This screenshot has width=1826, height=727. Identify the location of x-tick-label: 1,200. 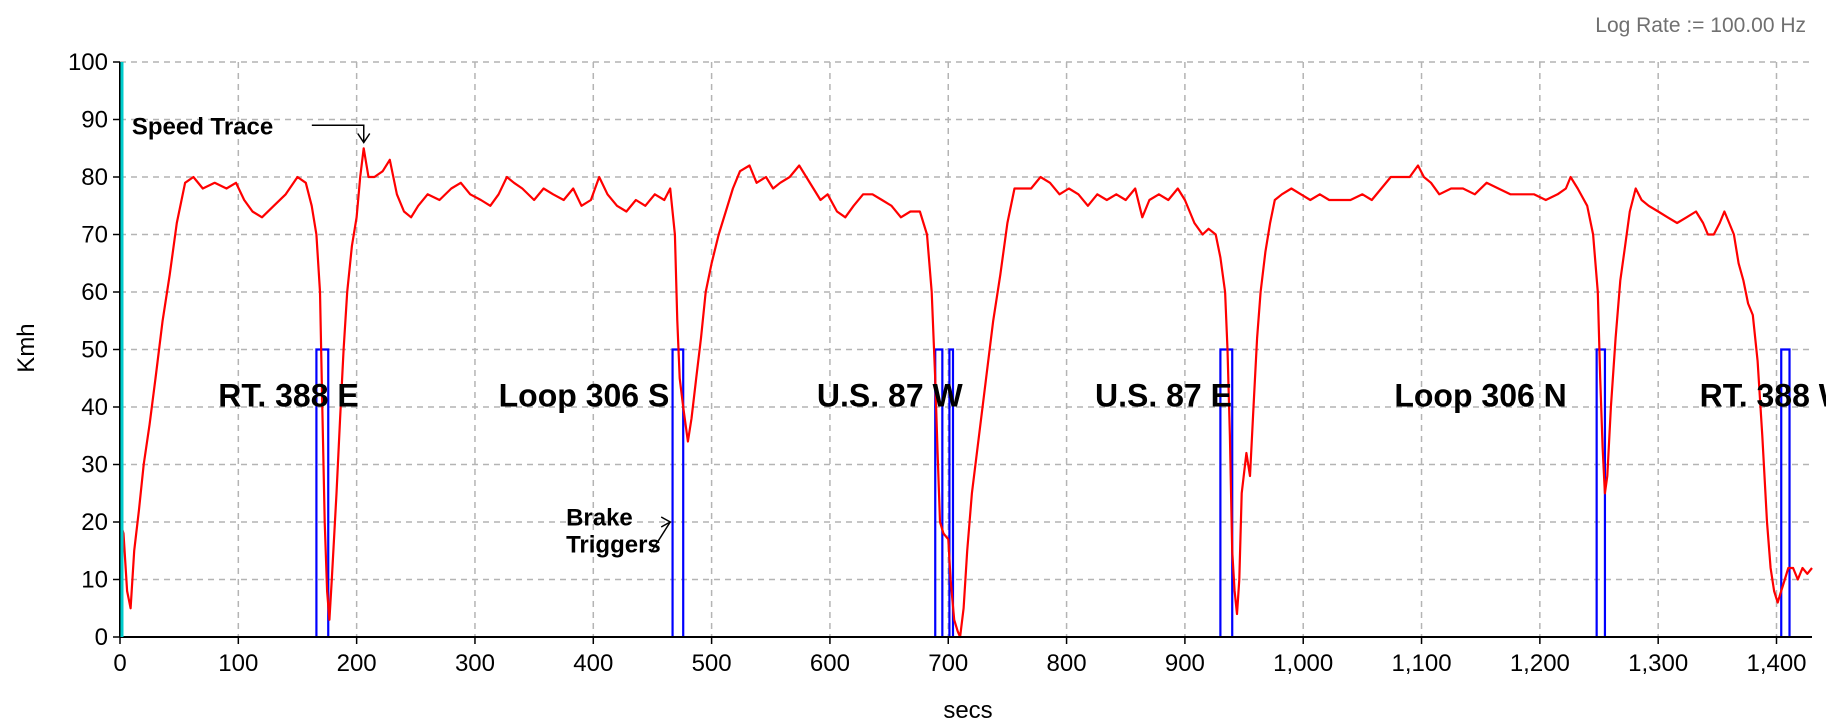
(1540, 663).